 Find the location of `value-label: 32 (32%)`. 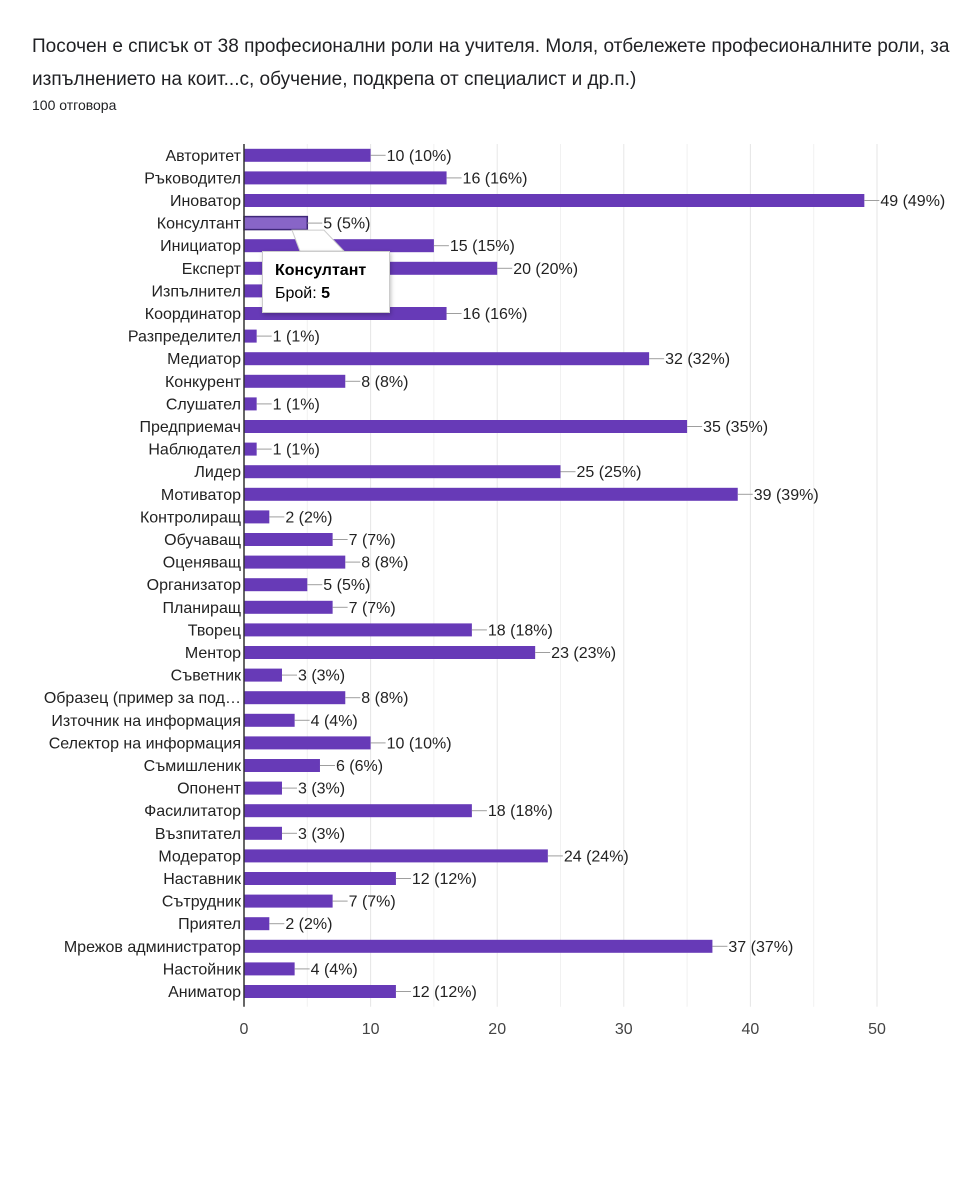

value-label: 32 (32%) is located at coordinates (697, 359).